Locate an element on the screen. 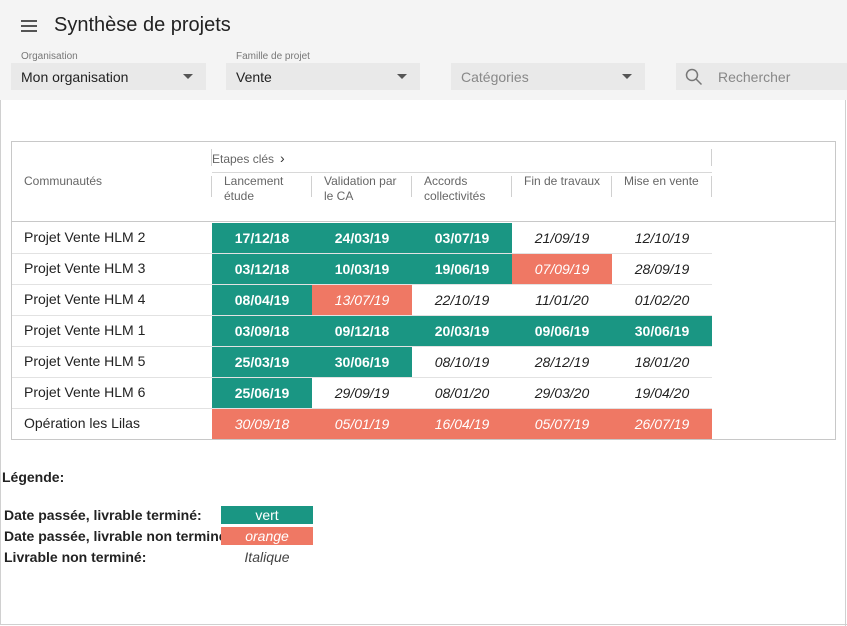  milestone-date-cell: 08/01/20 is located at coordinates (462, 393).